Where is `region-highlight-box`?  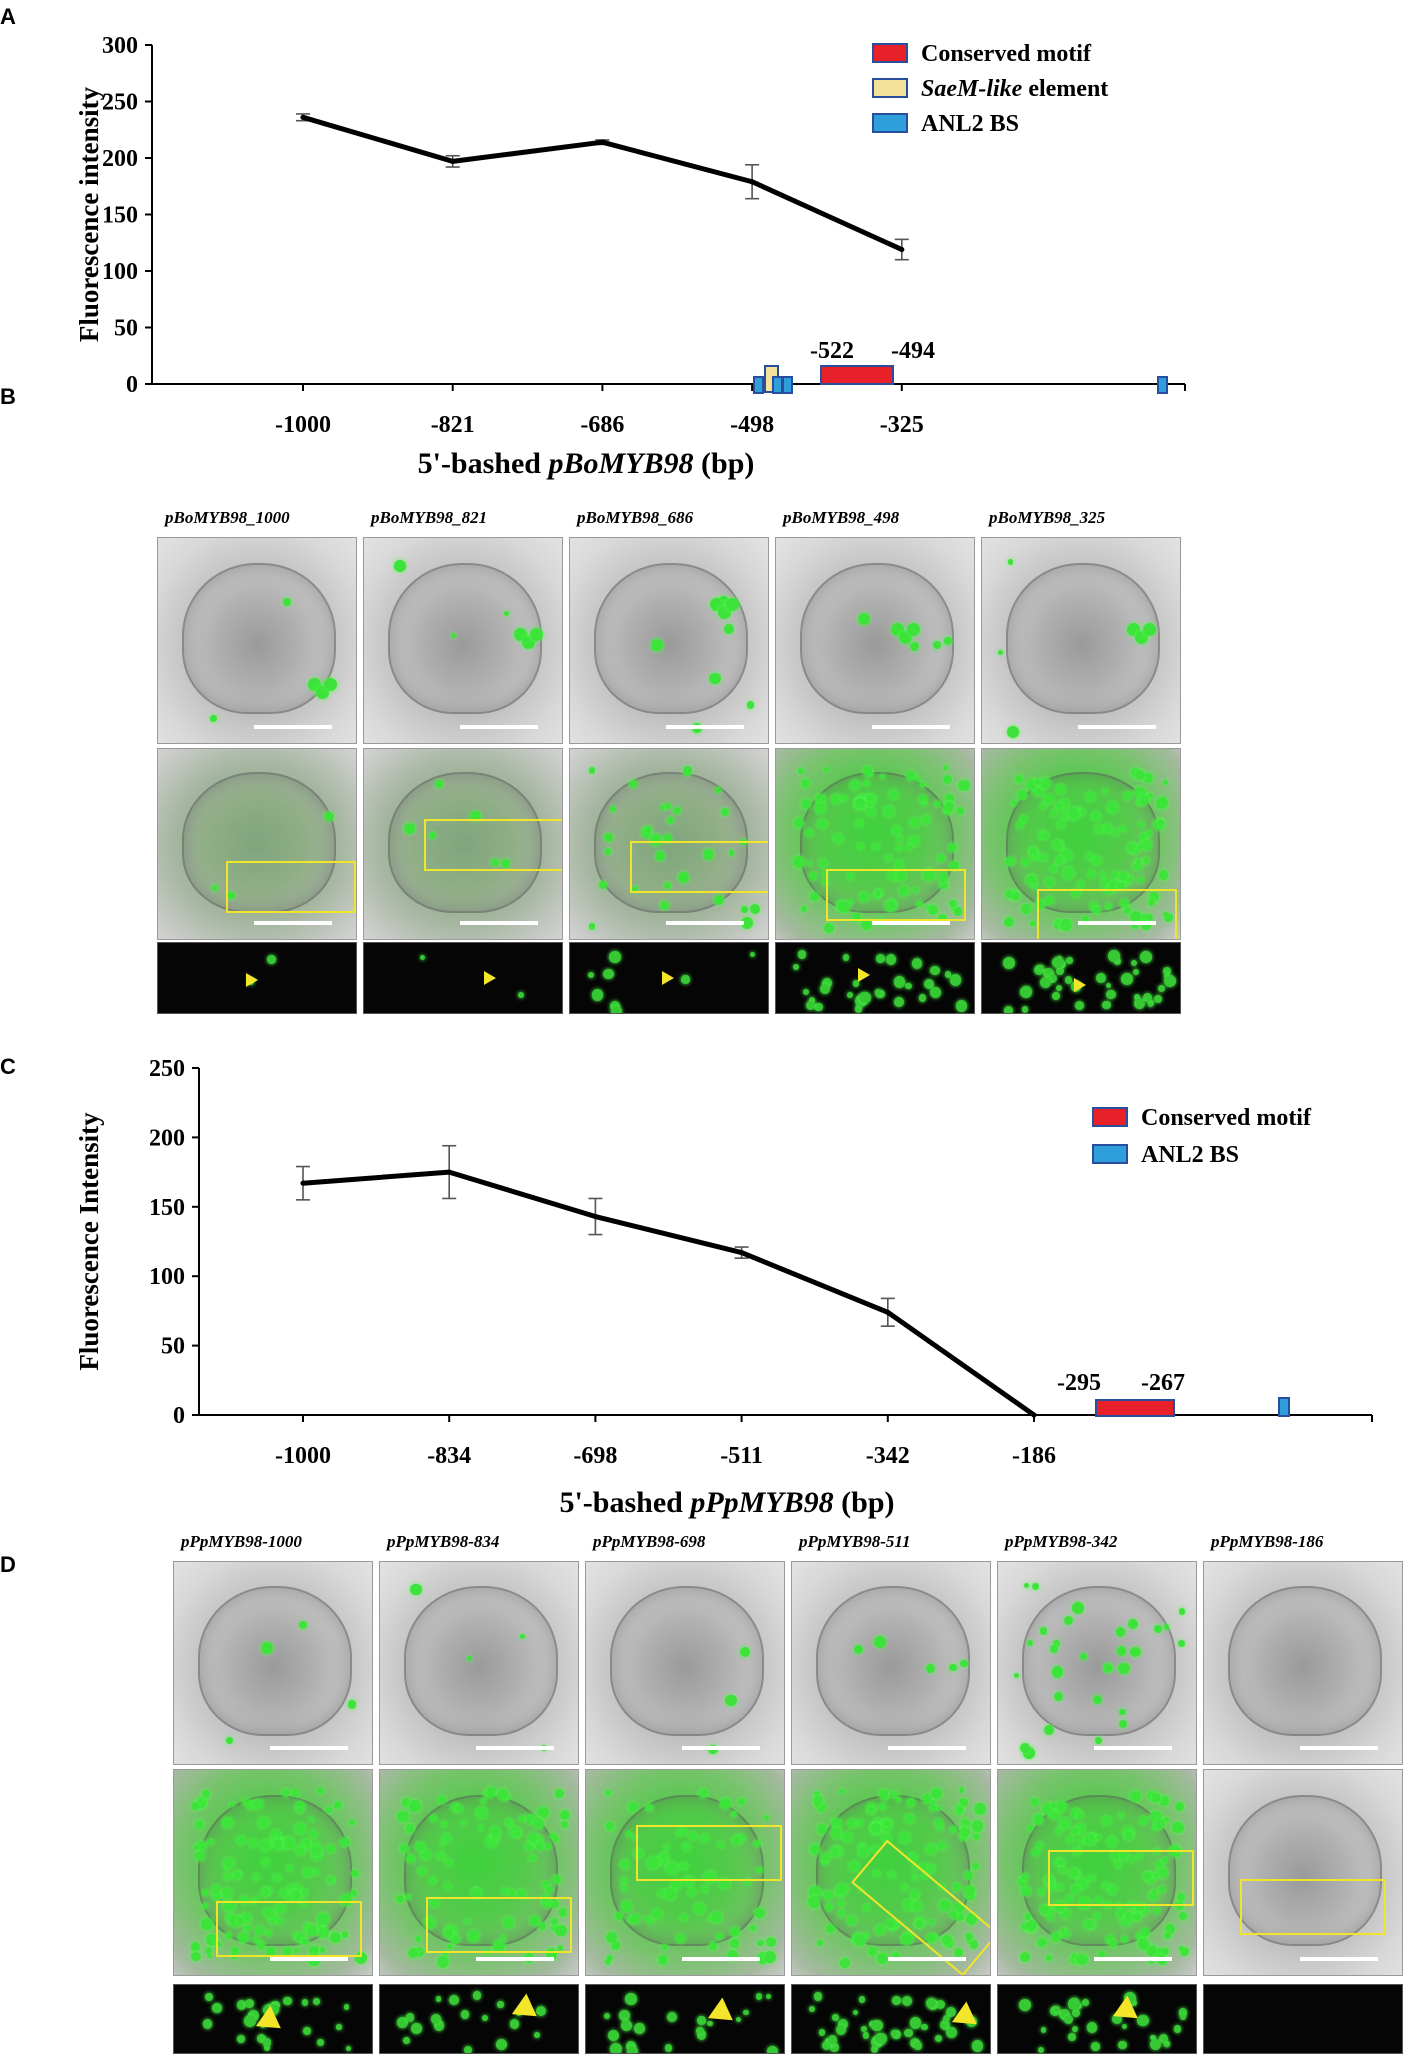 region-highlight-box is located at coordinates (1121, 1878).